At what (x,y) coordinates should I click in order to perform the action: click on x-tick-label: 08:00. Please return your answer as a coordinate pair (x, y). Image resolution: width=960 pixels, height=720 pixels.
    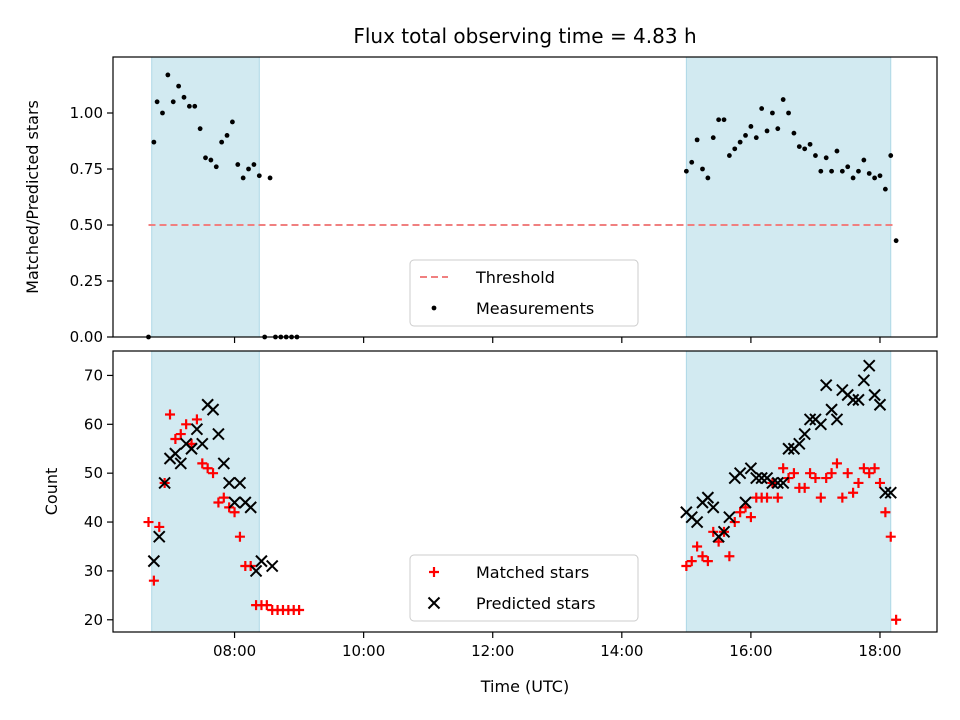
    Looking at the image, I should click on (234, 651).